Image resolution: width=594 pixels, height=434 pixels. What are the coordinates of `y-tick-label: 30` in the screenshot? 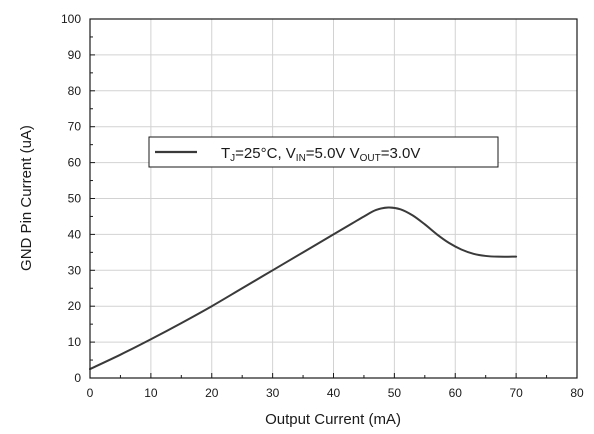 It's located at (75, 270).